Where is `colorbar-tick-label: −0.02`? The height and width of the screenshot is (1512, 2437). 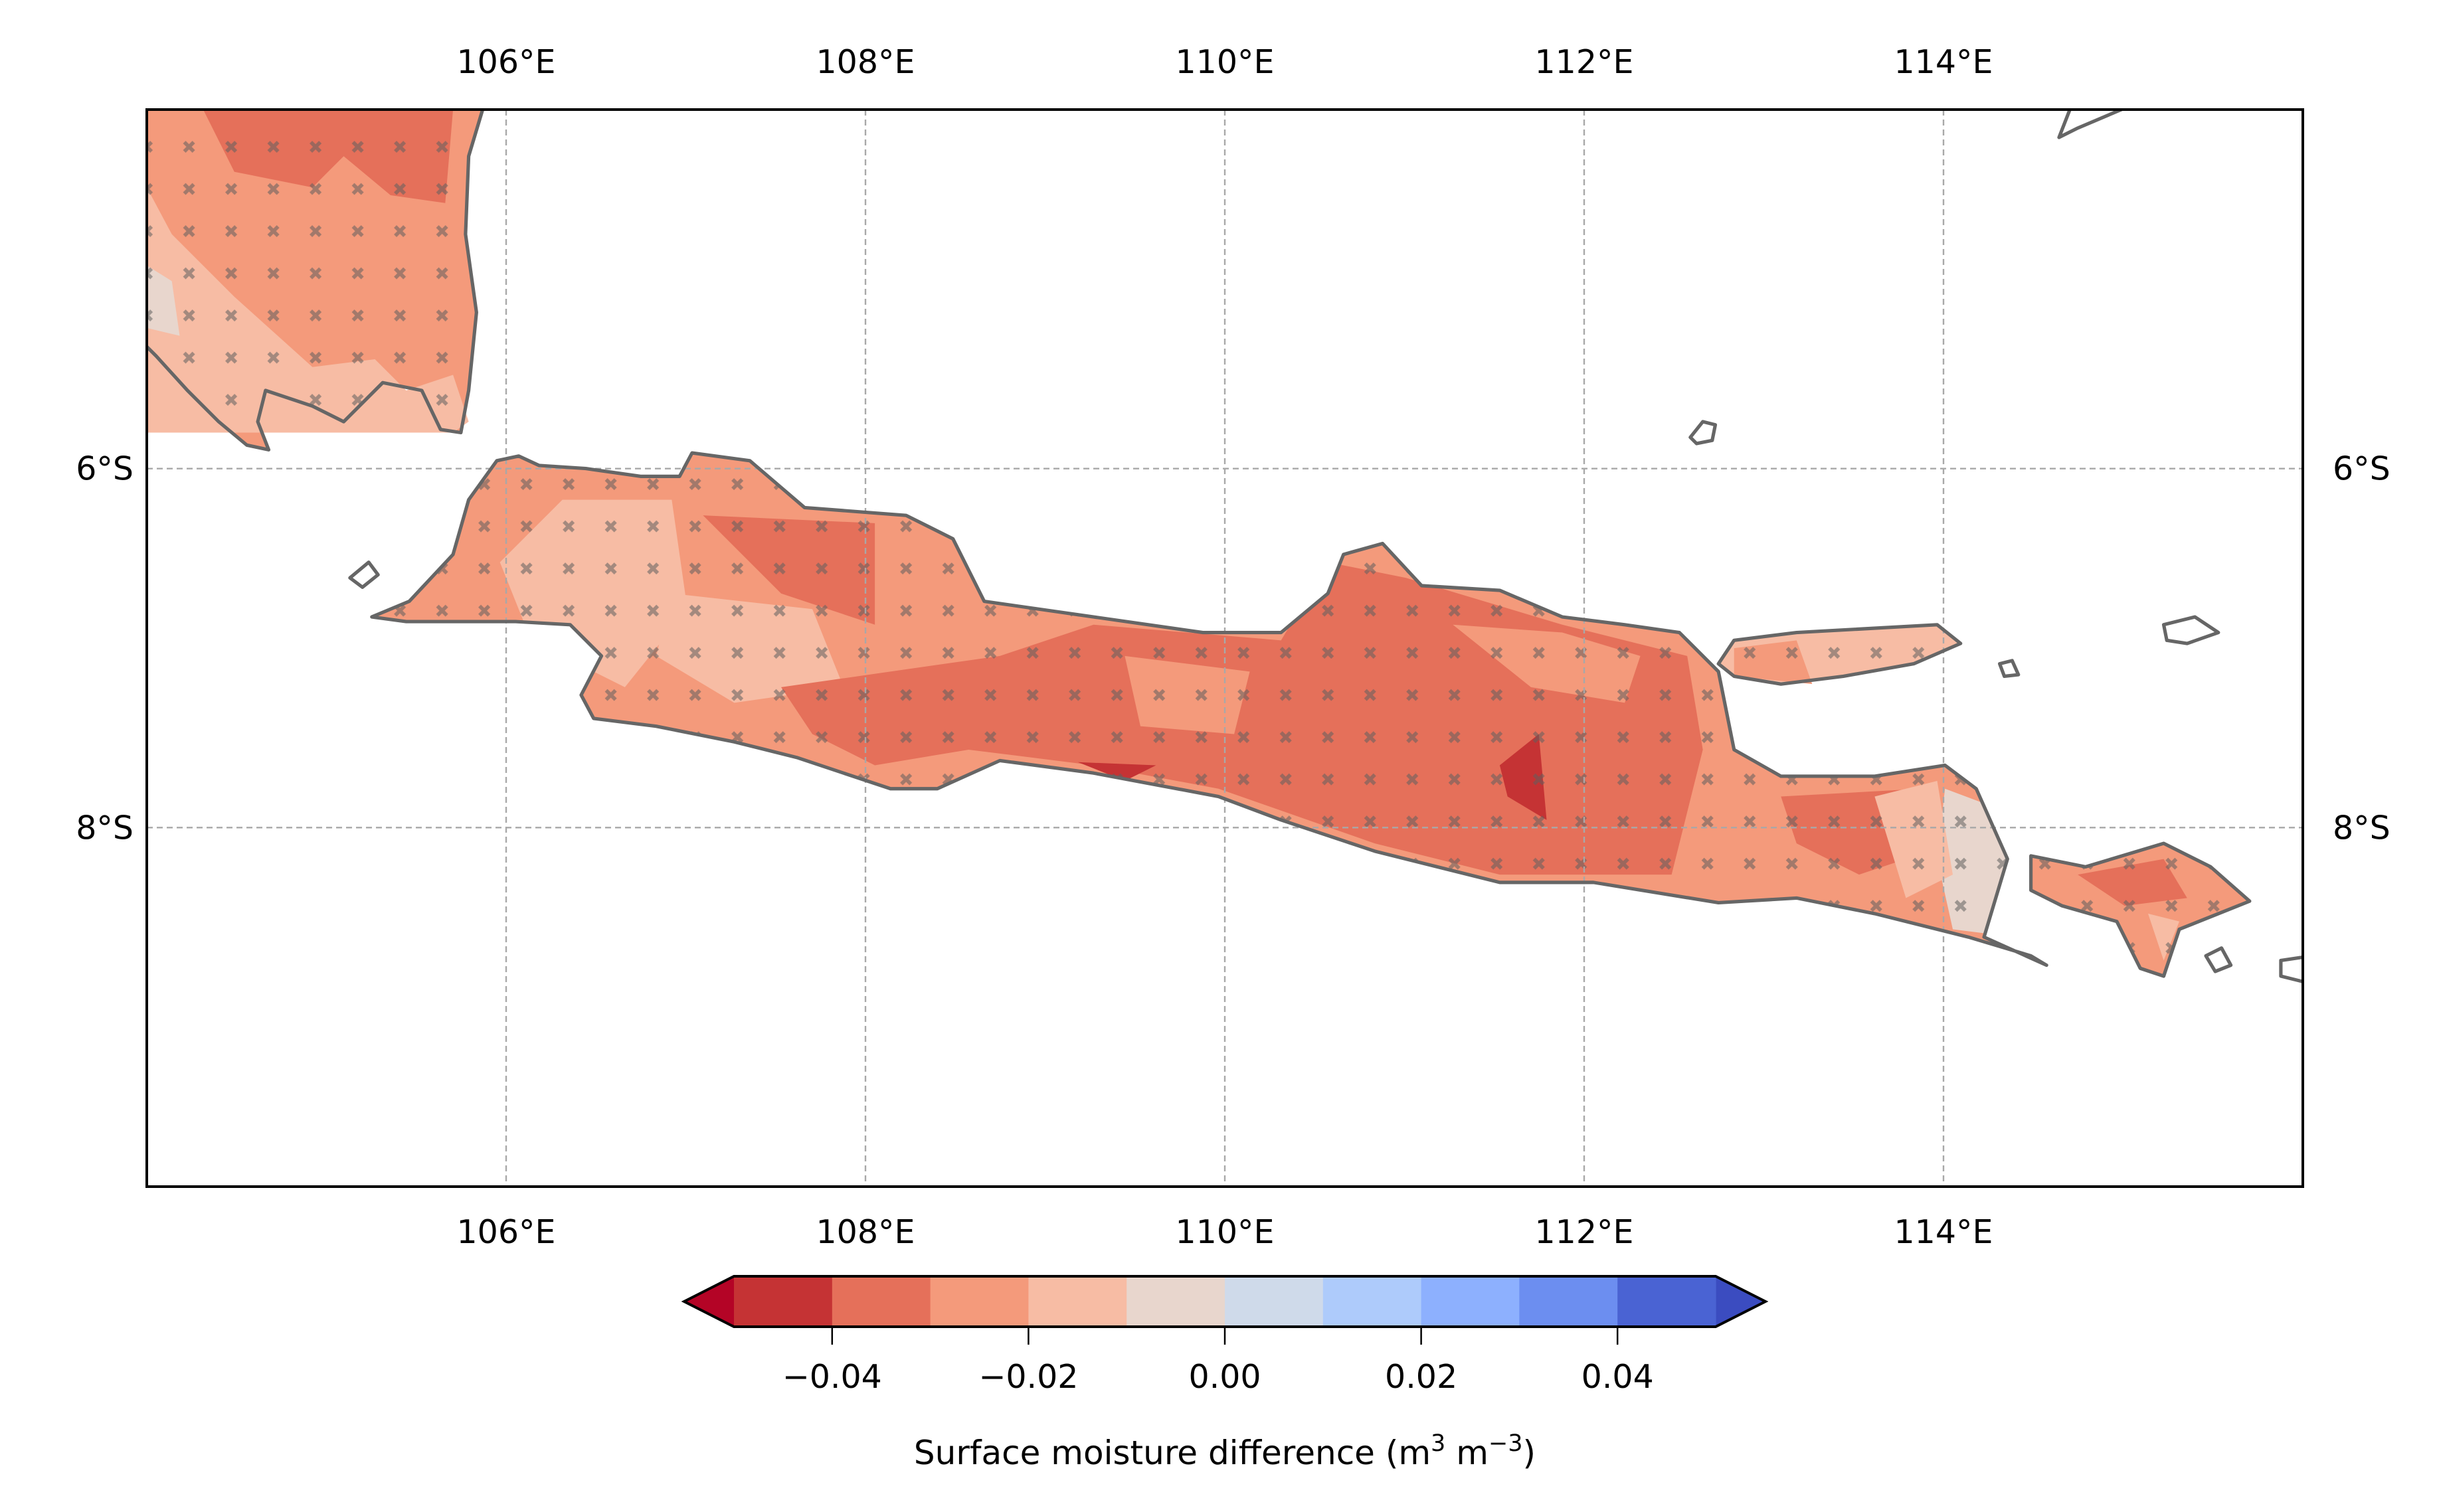
colorbar-tick-label: −0.02 is located at coordinates (1028, 1377).